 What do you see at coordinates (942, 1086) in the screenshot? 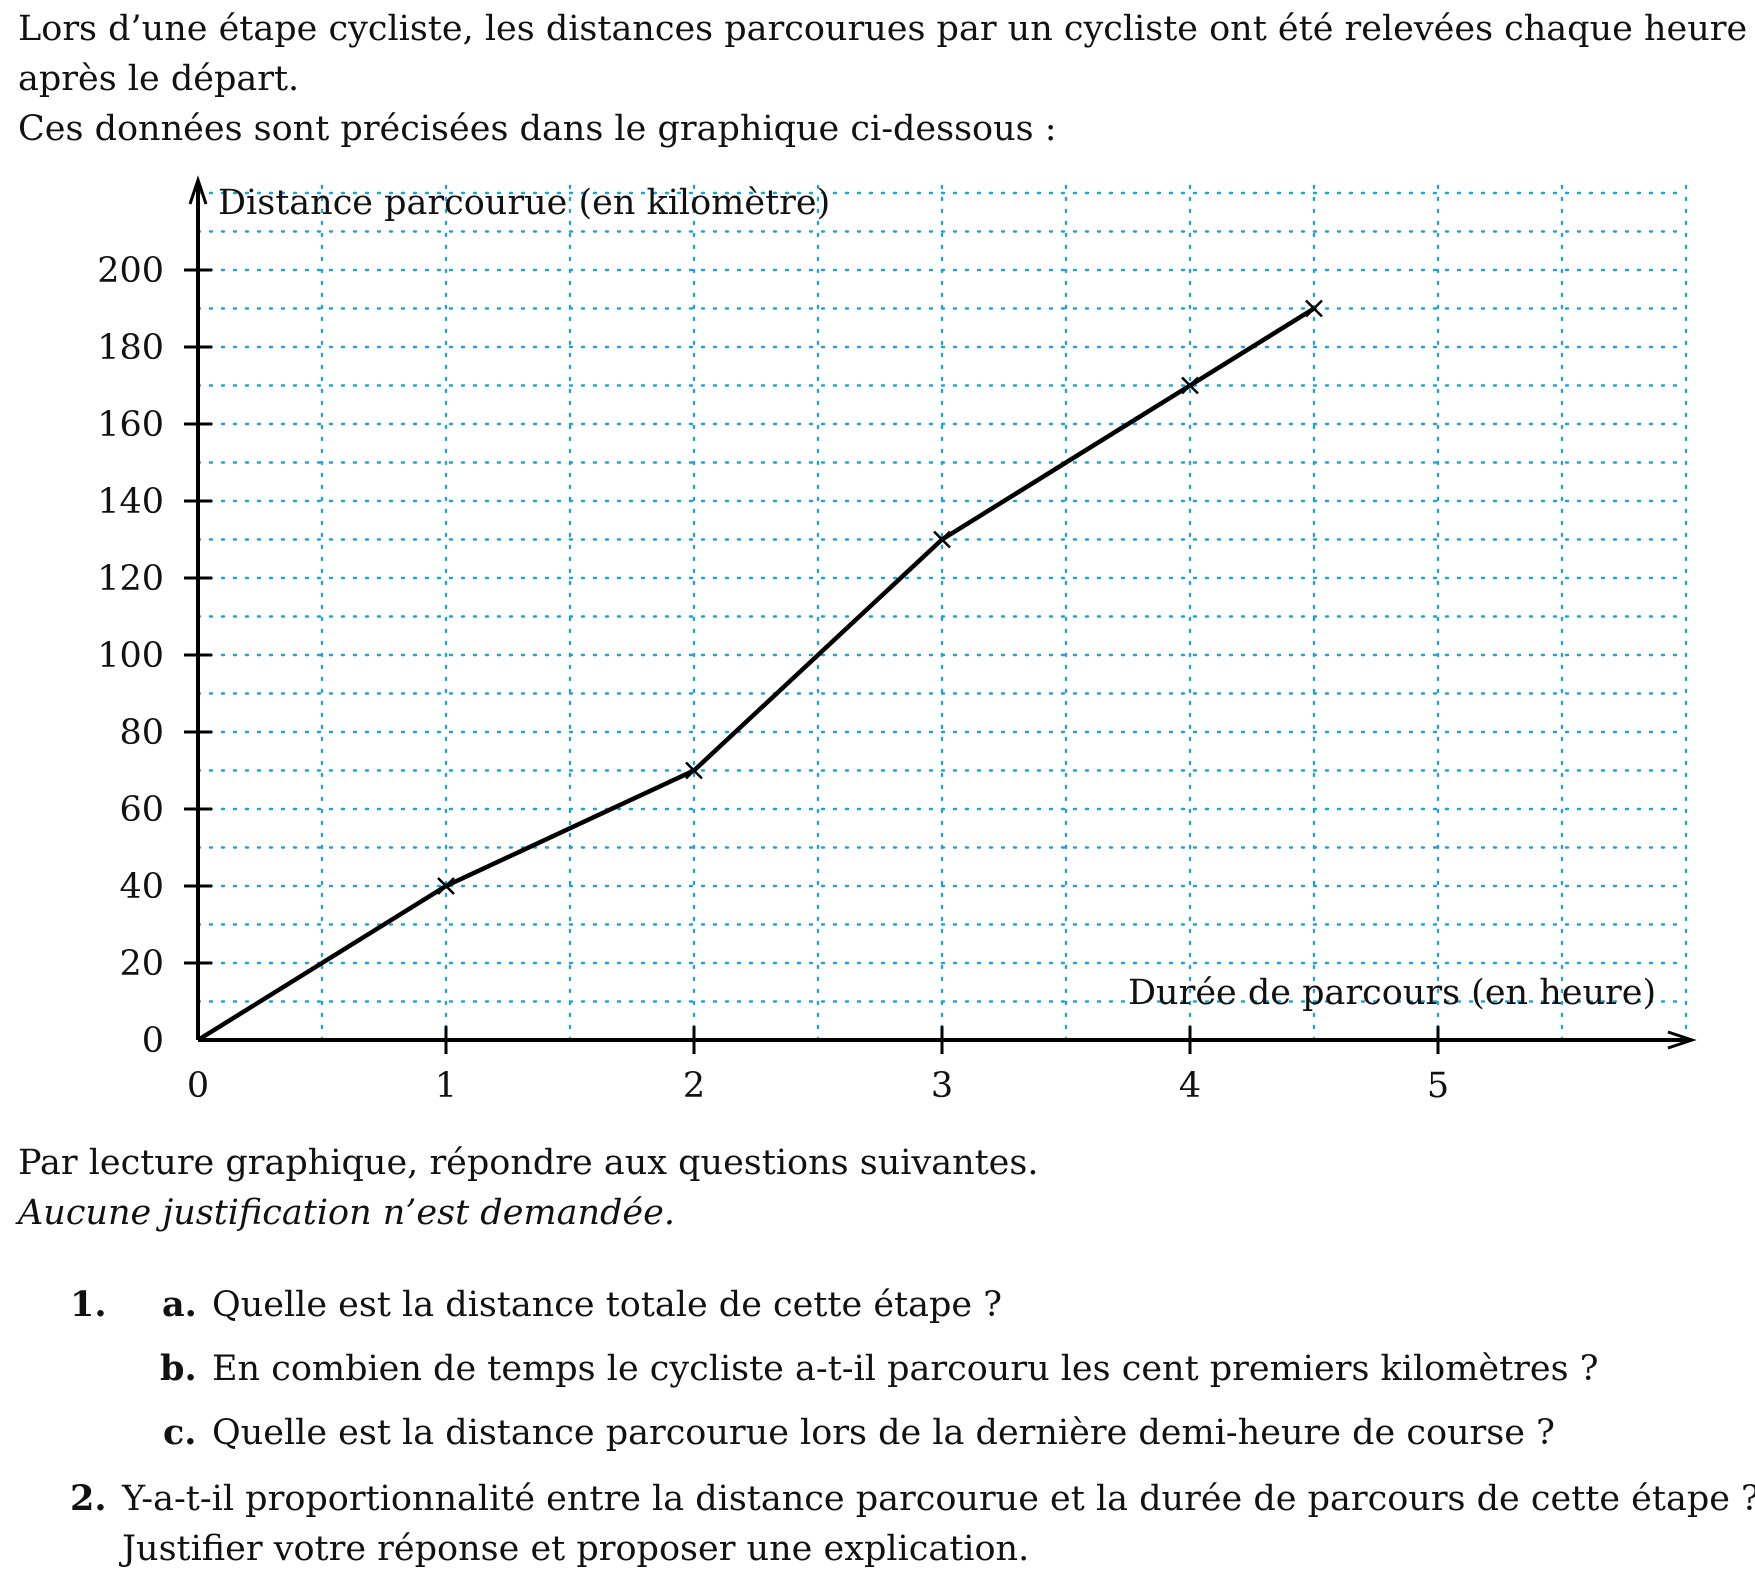
I see `x-tick-label: 3` at bounding box center [942, 1086].